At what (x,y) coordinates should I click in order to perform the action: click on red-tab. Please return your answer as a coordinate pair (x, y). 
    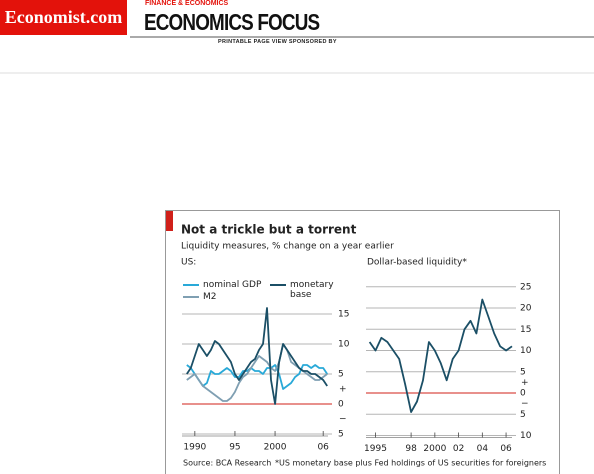
    Looking at the image, I should click on (169, 221).